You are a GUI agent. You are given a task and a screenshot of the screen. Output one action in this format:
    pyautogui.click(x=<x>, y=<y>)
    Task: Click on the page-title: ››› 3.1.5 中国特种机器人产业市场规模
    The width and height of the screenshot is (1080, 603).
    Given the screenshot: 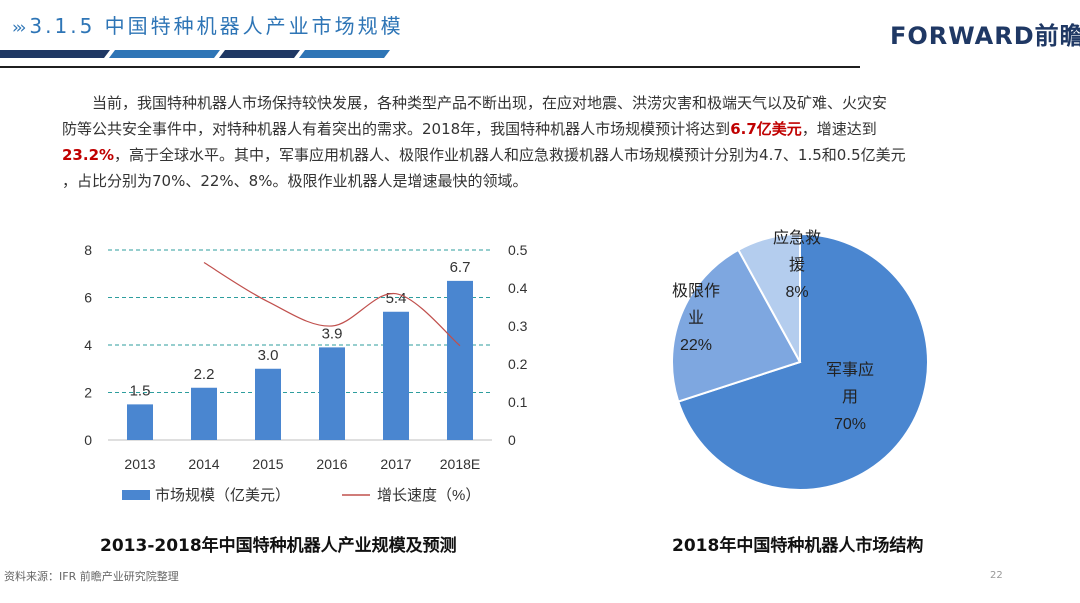 What is the action you would take?
    pyautogui.click(x=208, y=24)
    